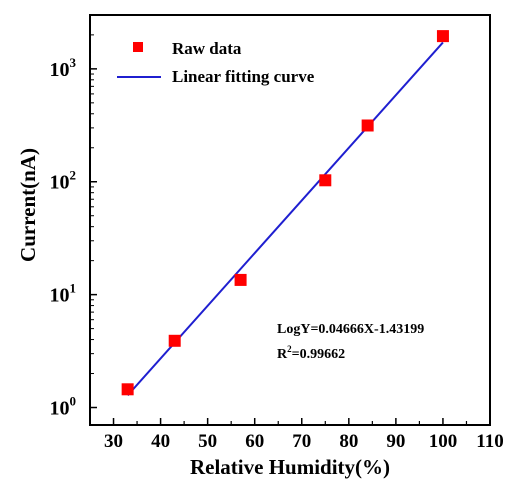  Describe the element at coordinates (73, 288) in the screenshot. I see `y-tick-exponent: 1` at that location.